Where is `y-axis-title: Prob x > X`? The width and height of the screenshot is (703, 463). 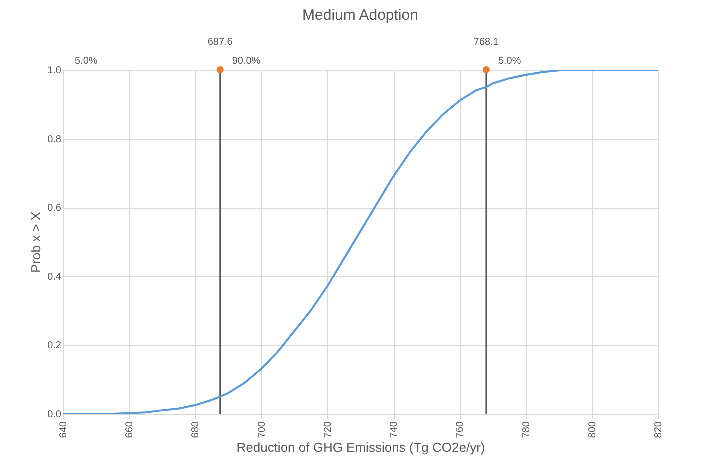
y-axis-title: Prob x > X is located at coordinates (36, 243).